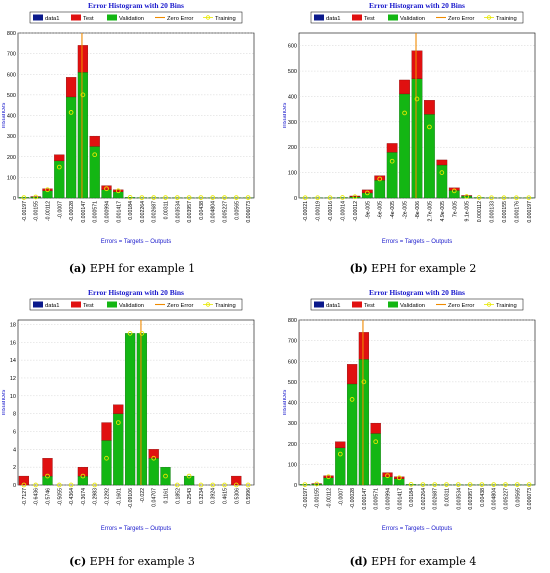 This screenshot has height=573, width=550. Describe the element at coordinates (13, 361) in the screenshot. I see `y-tick-label: 14` at that location.